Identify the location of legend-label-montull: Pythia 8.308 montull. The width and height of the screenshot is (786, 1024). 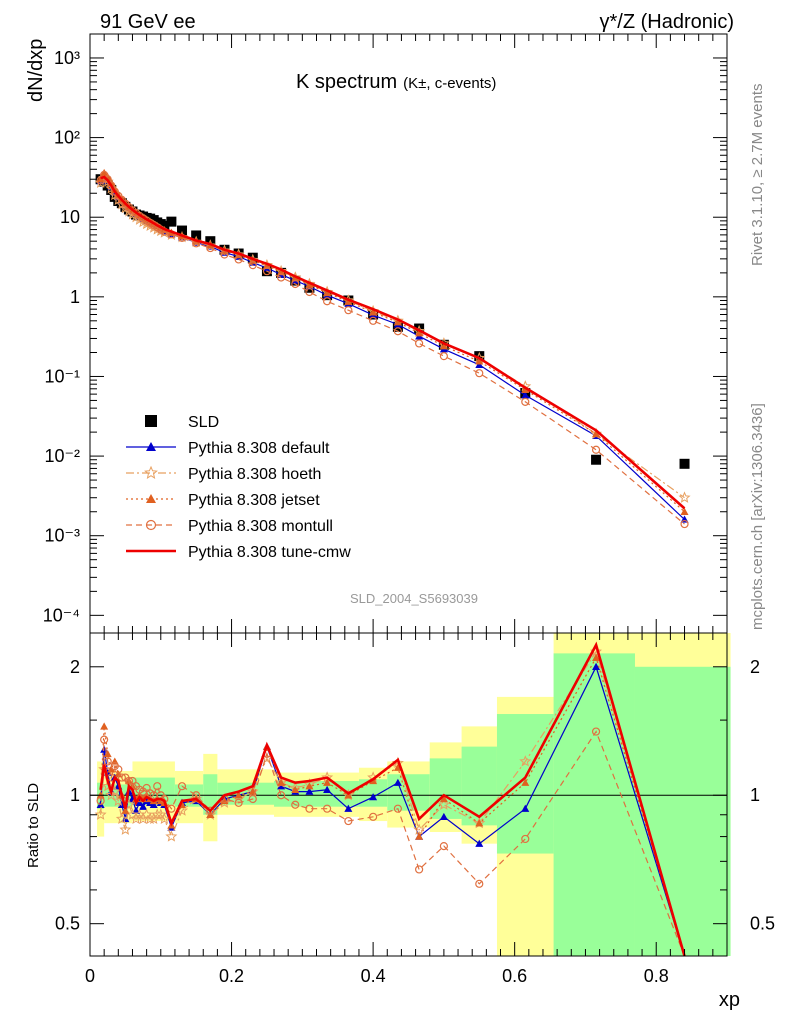
(260, 526).